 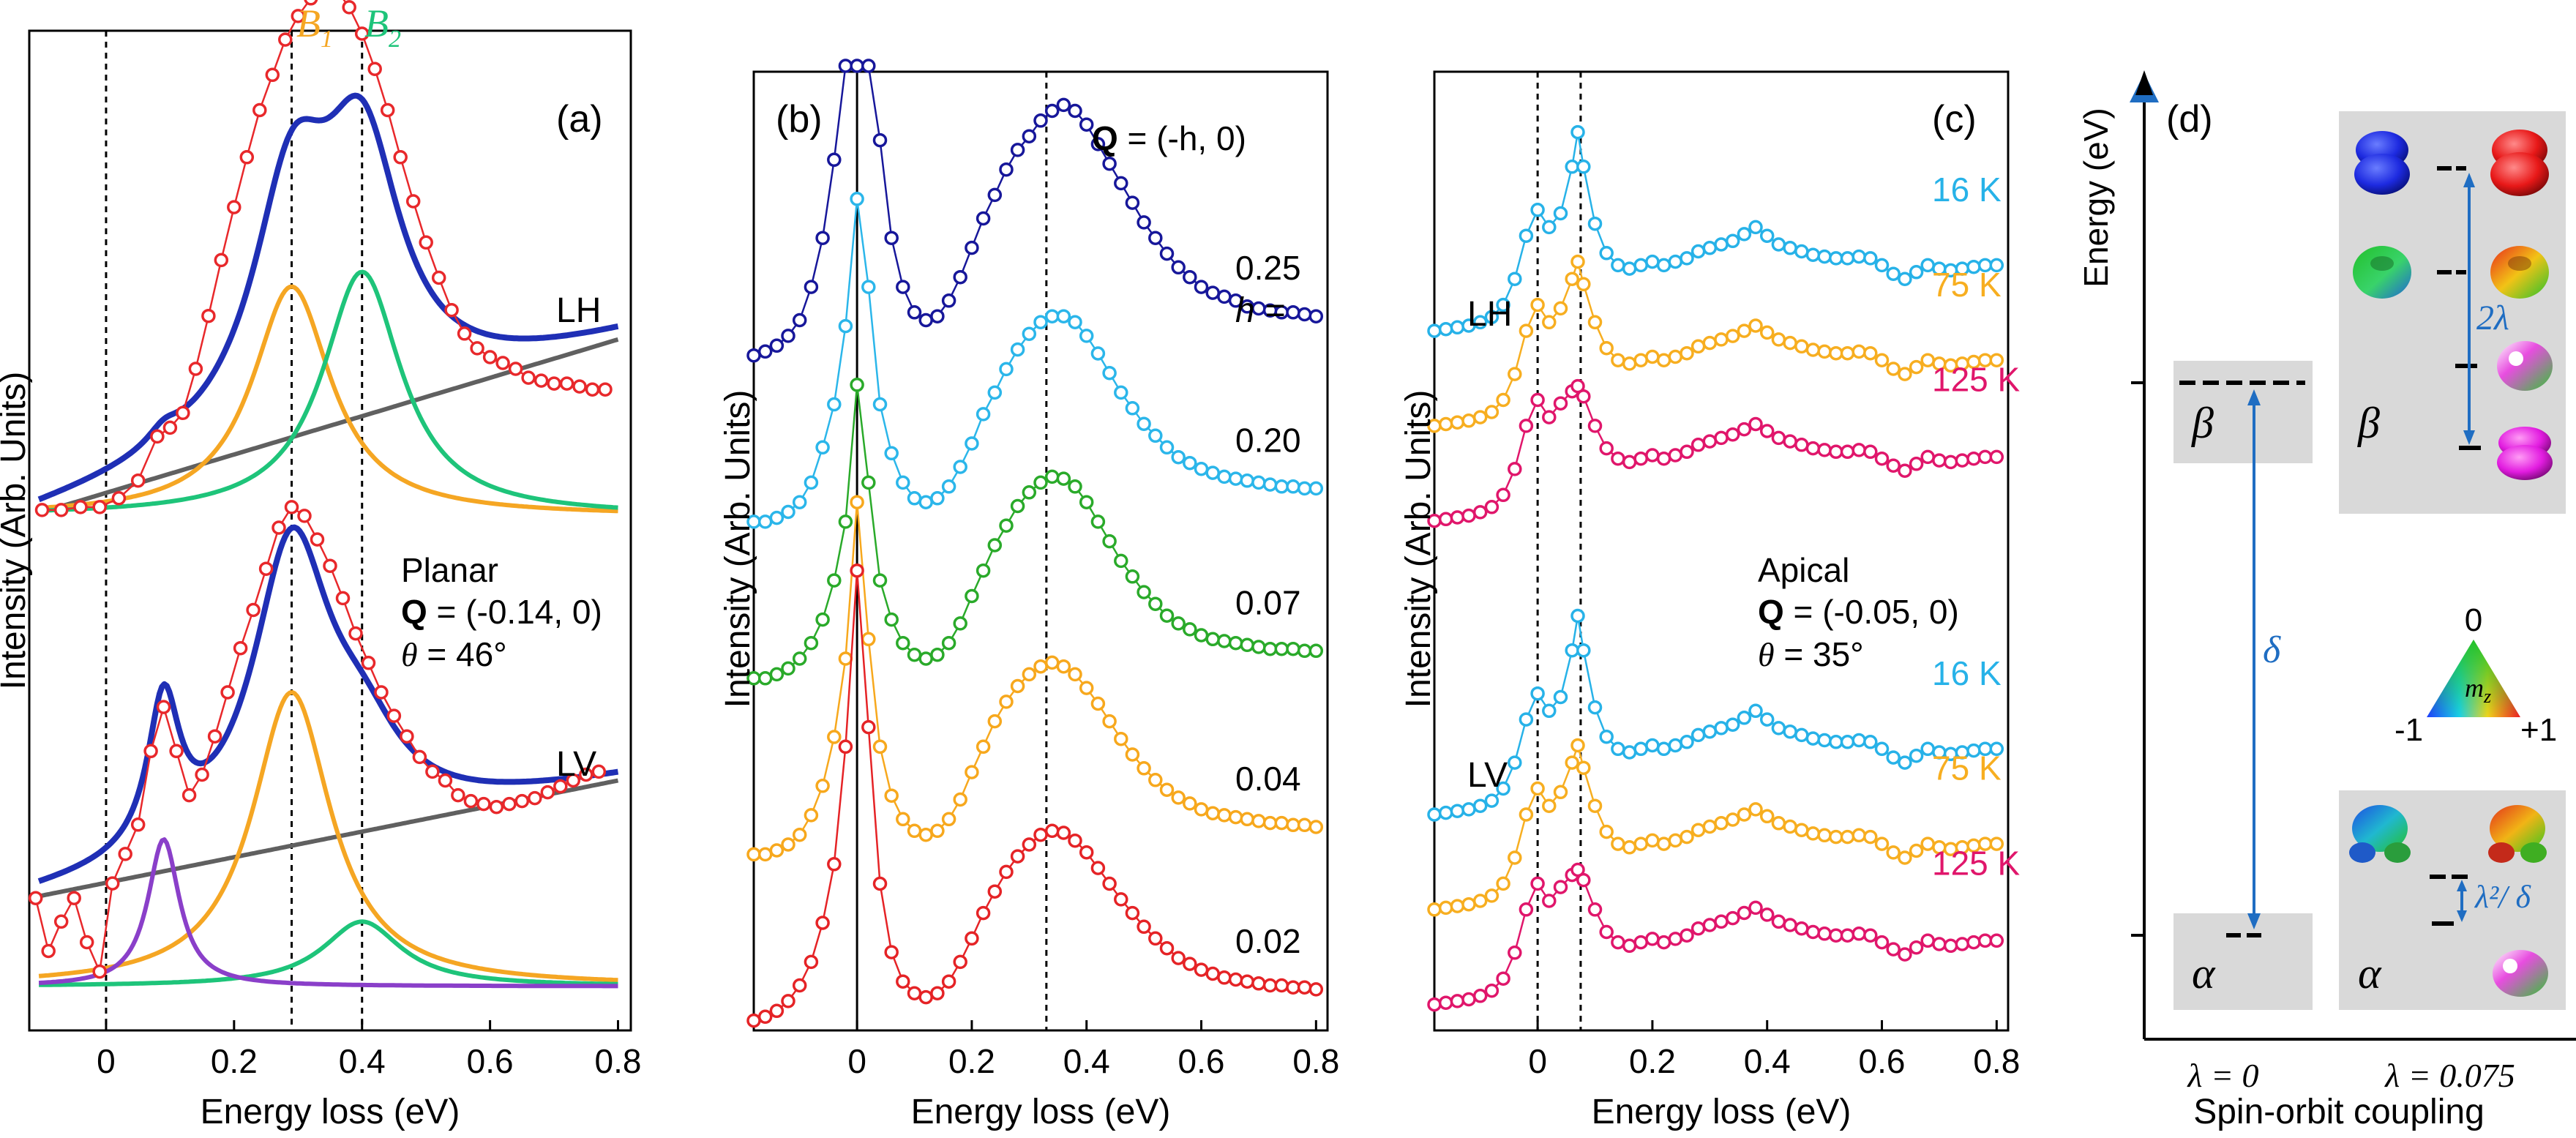 What do you see at coordinates (330, 1112) in the screenshot?
I see `panel-a-xlabel: Energy loss (eV)` at bounding box center [330, 1112].